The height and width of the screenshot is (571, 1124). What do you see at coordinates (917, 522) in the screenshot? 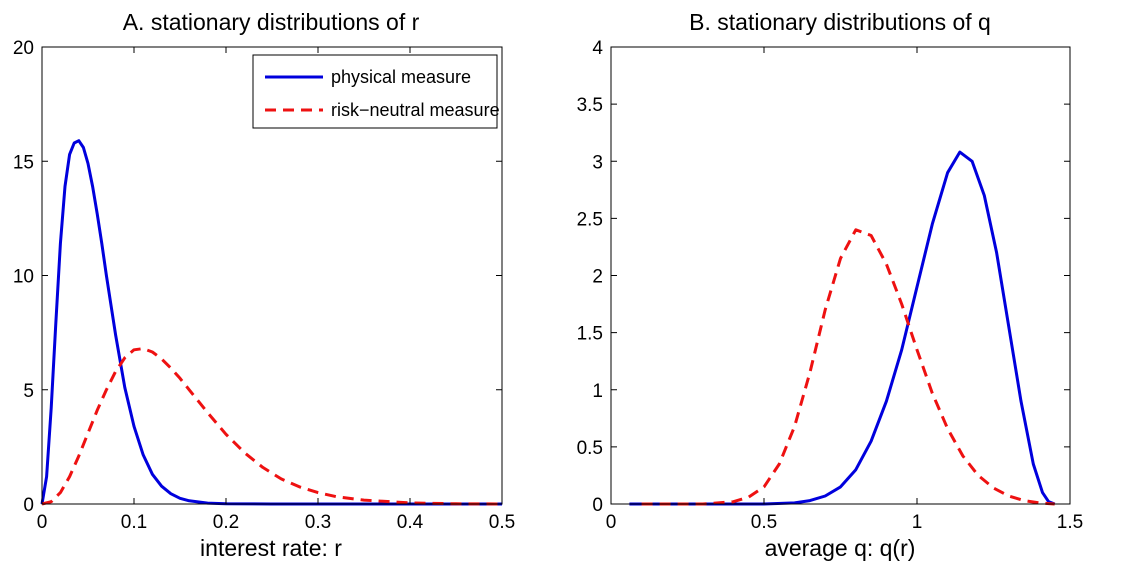
I see `panel-b-xtick-label: 1` at bounding box center [917, 522].